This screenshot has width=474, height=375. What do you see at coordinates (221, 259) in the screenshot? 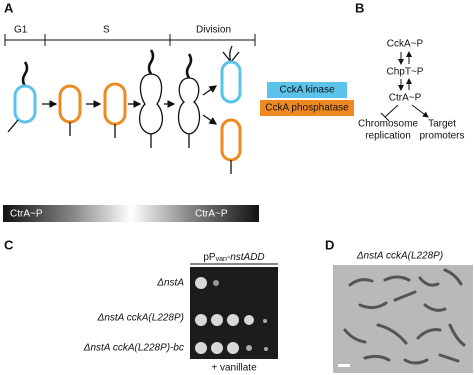
I see `text-part: van` at bounding box center [221, 259].